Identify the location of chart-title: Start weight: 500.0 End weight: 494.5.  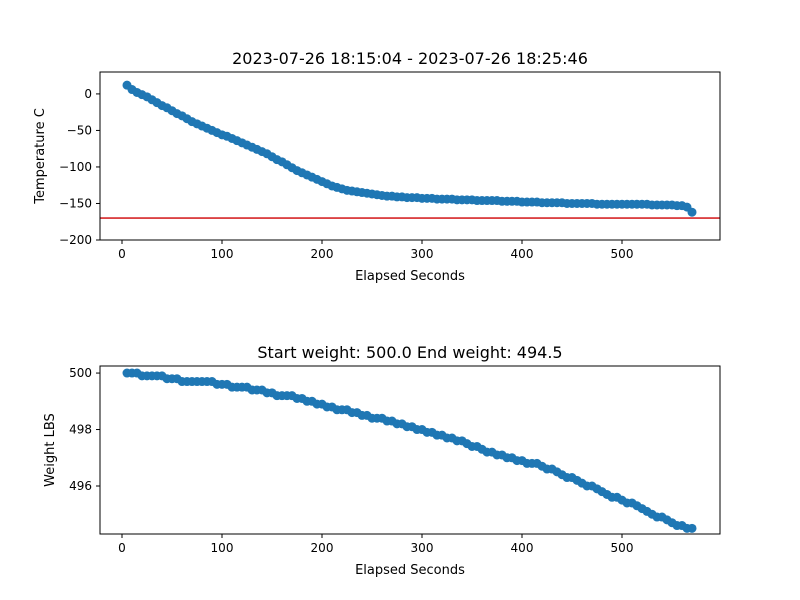
(409, 352).